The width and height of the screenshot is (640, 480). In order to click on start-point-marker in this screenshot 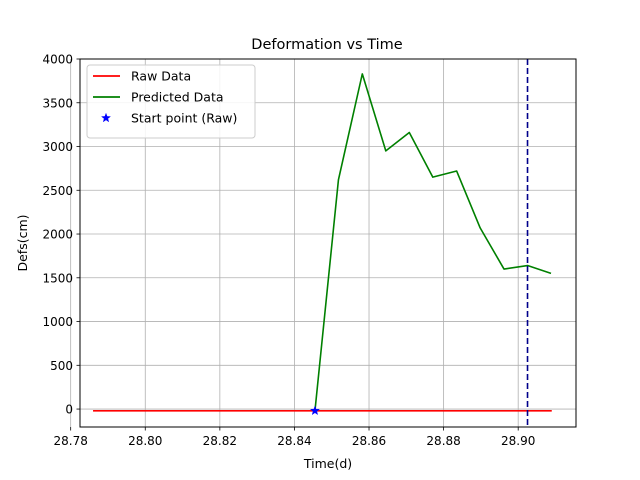, I will do `click(315, 410)`.